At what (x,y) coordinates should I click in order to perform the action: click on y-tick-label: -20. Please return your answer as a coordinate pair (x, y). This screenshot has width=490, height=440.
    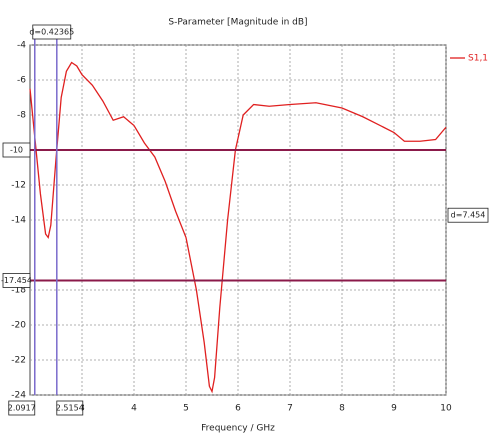
    Looking at the image, I should click on (18, 326).